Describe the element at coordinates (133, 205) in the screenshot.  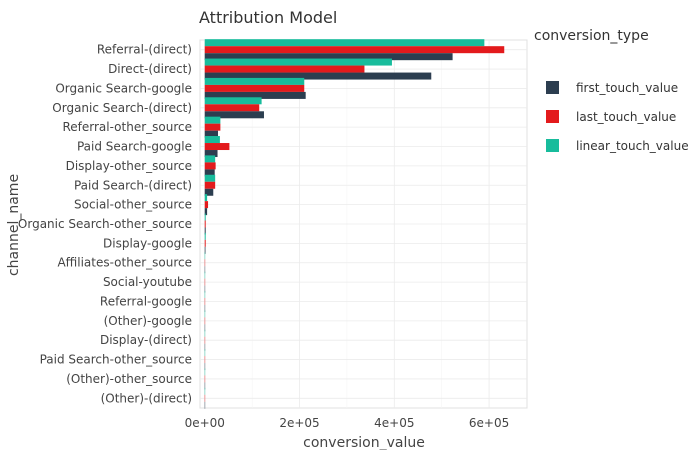
I see `y-tick-label: Social-other_source` at that location.